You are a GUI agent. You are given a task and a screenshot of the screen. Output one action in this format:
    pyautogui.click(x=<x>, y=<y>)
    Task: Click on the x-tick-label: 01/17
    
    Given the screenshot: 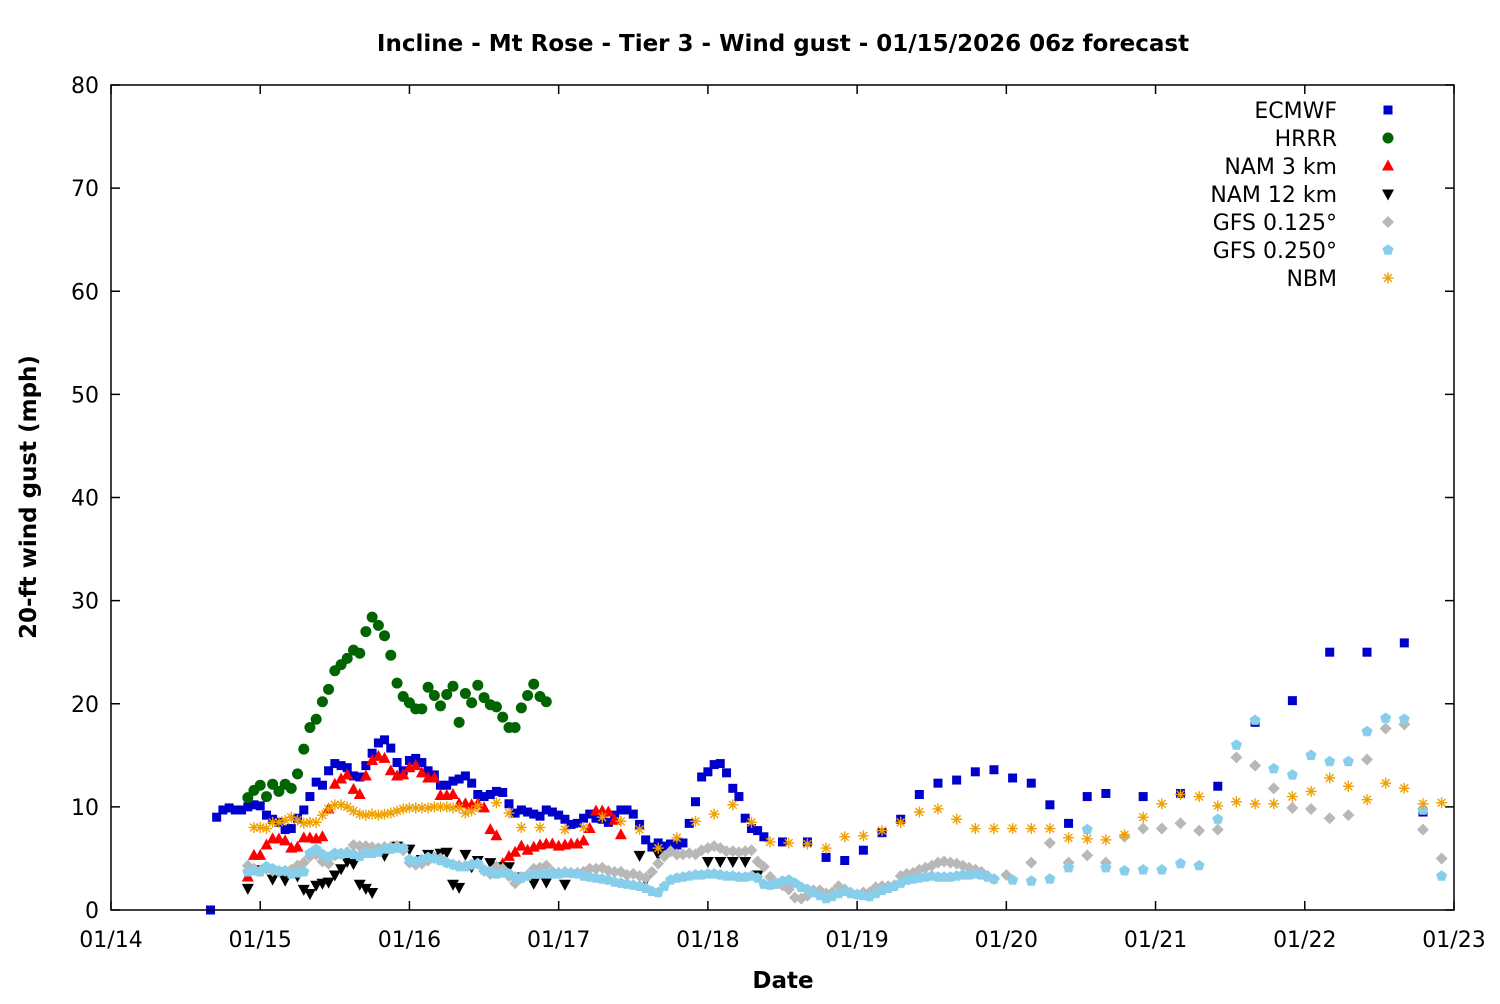 What is the action you would take?
    pyautogui.click(x=558, y=940)
    